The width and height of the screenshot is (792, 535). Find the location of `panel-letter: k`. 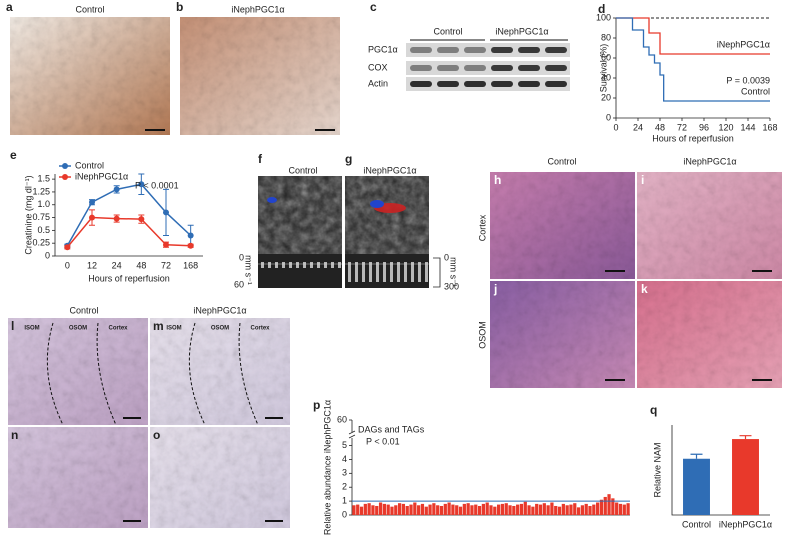

panel-letter: k is located at coordinates (644, 289).